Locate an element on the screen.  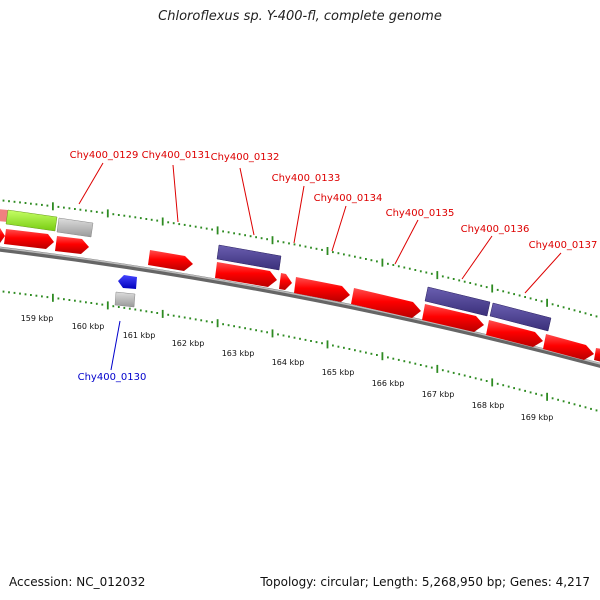
gene-label: Chy400_0135 is located at coordinates (420, 213).